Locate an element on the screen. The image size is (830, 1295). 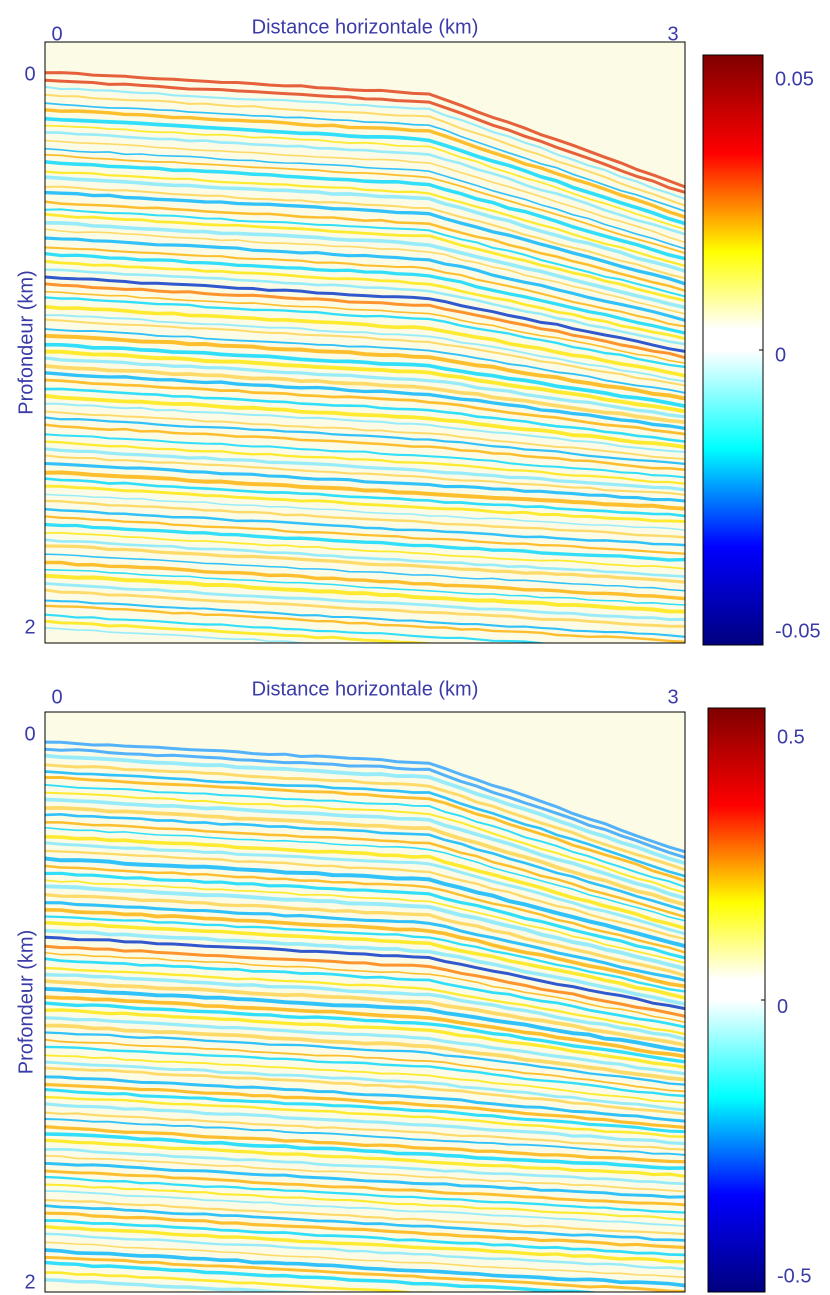
x-tick-label: 3 is located at coordinates (672, 34).